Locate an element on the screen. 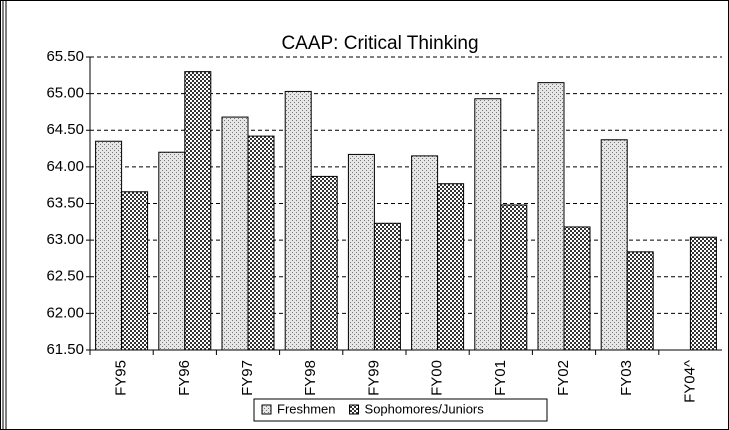 This screenshot has height=430, width=729. x-tick-label: FY95 is located at coordinates (121, 378).